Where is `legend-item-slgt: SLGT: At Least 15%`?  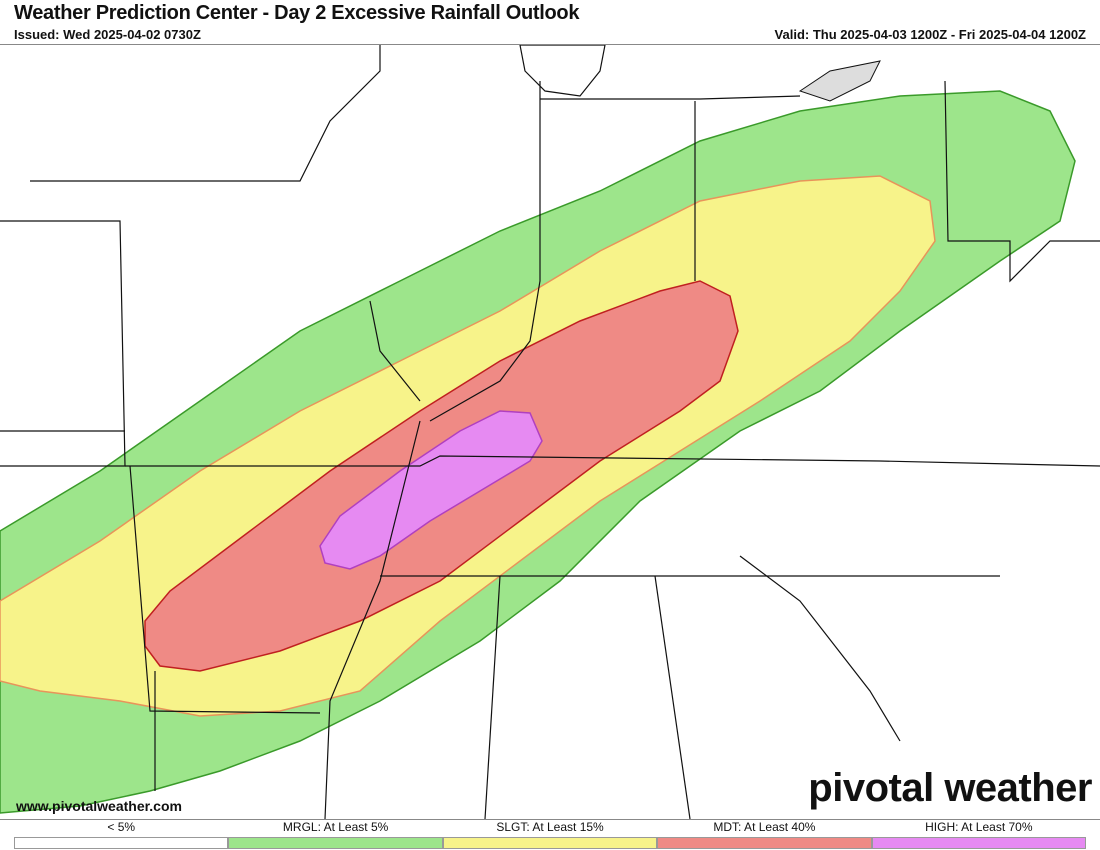
legend-item-slgt: SLGT: At Least 15% is located at coordinates (550, 834).